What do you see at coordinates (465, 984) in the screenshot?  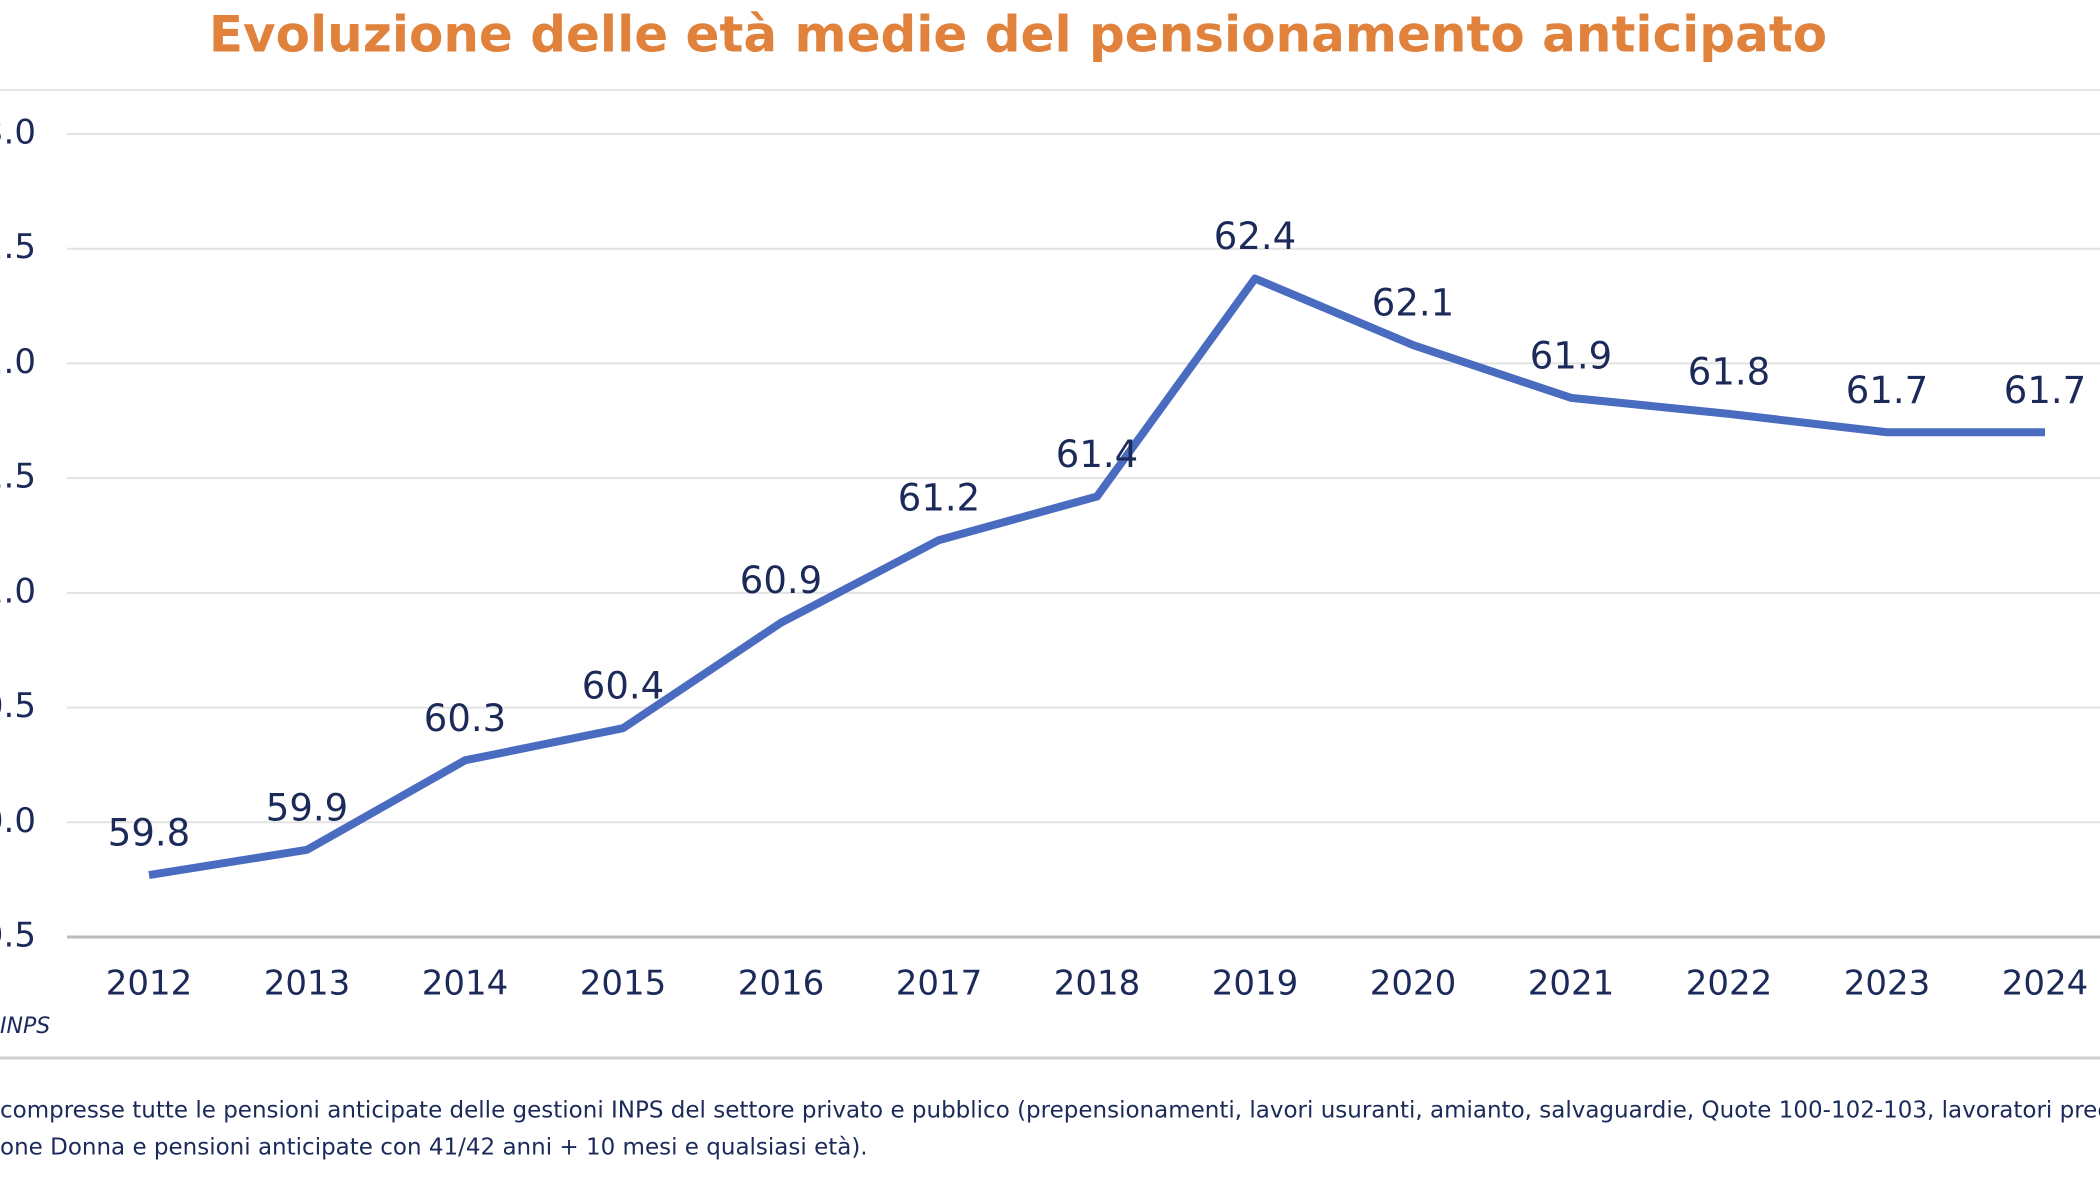 I see `x-tick-label: 2014` at bounding box center [465, 984].